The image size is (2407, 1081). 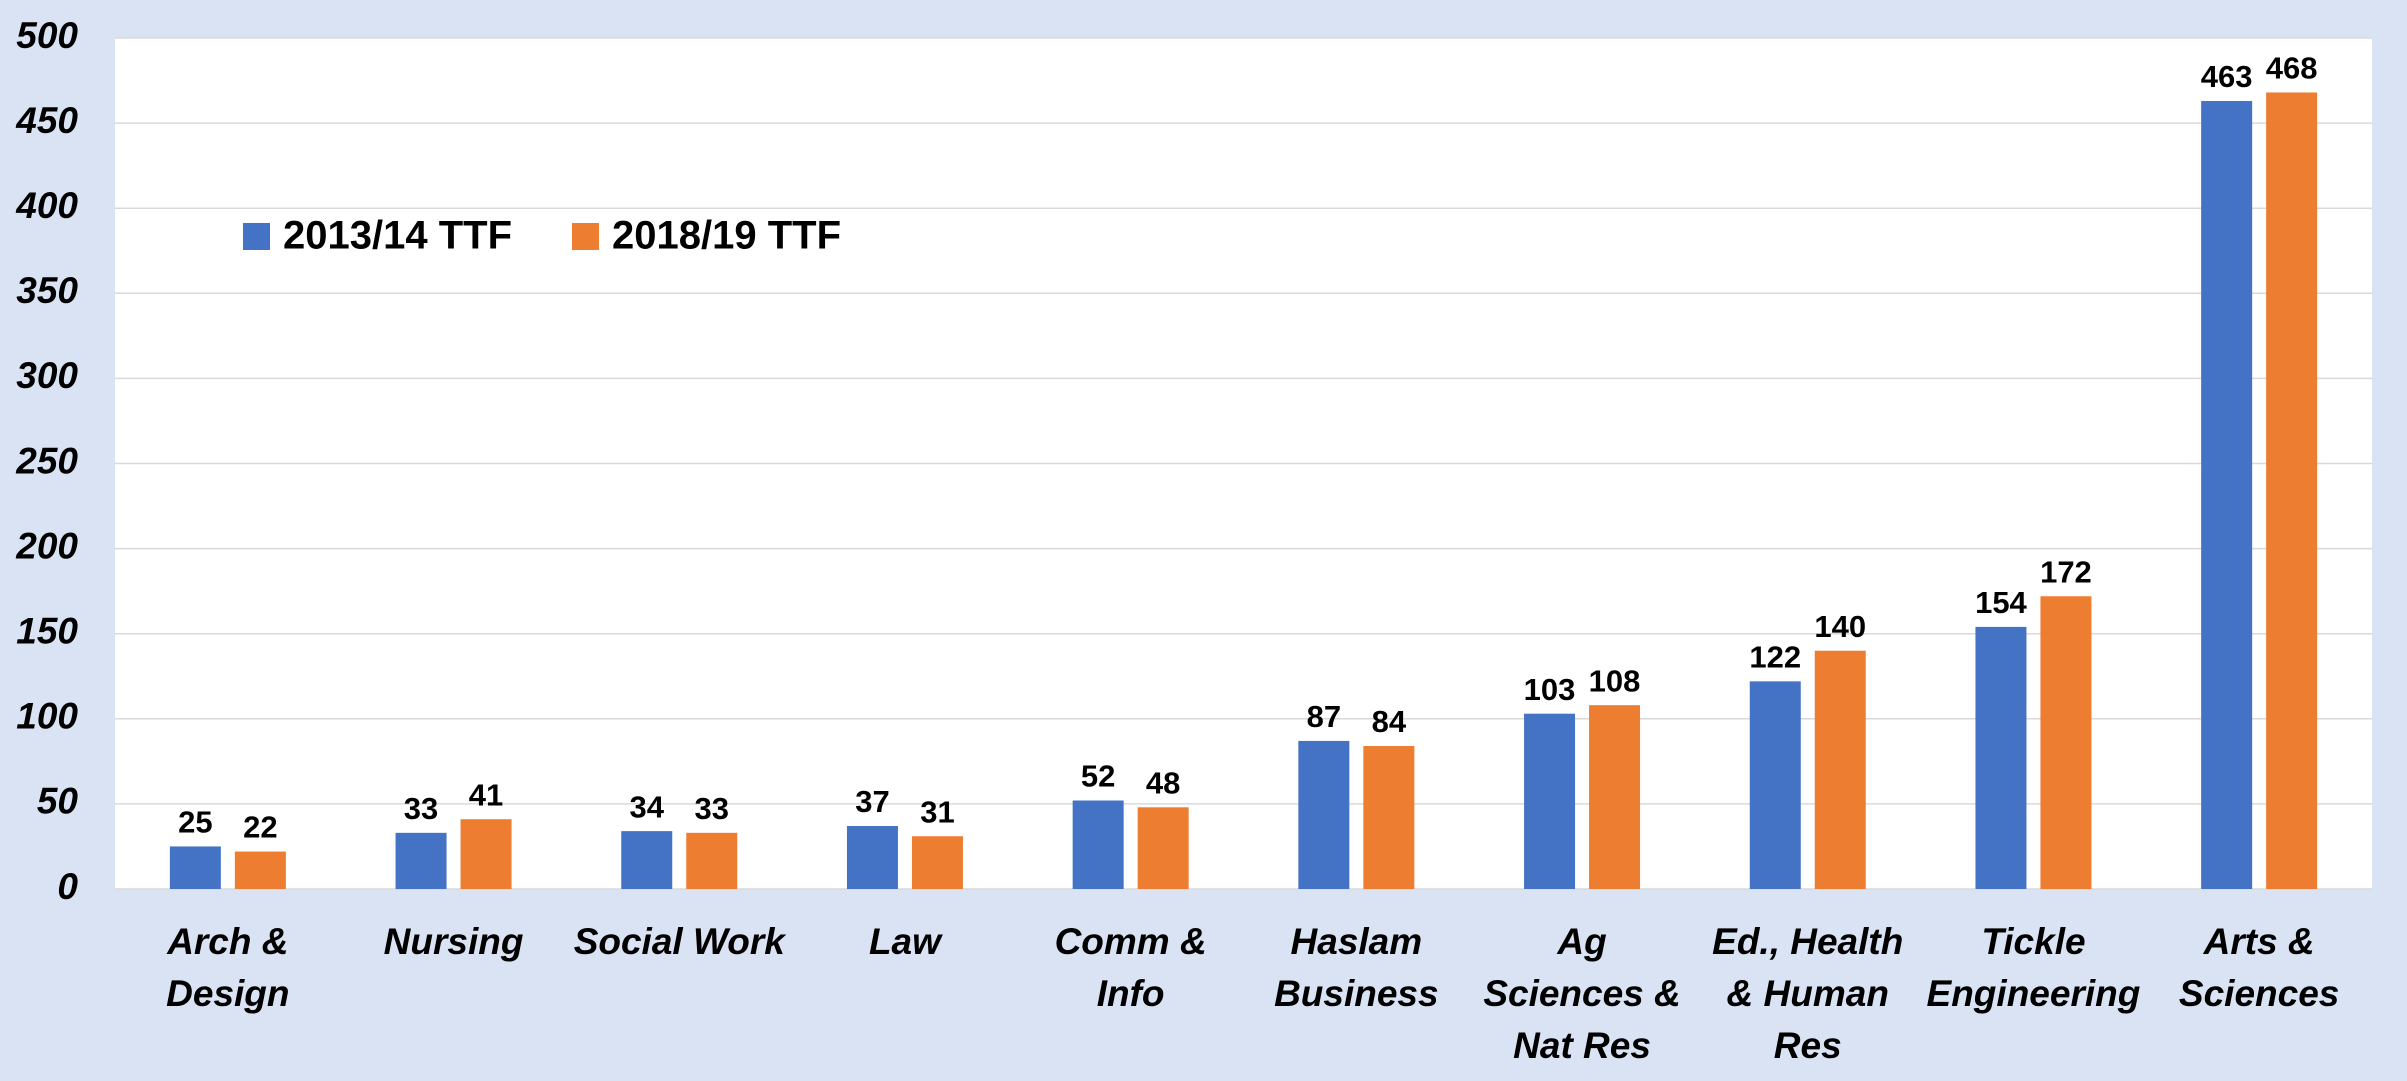 What do you see at coordinates (47, 630) in the screenshot?
I see `y-tick-label: 150` at bounding box center [47, 630].